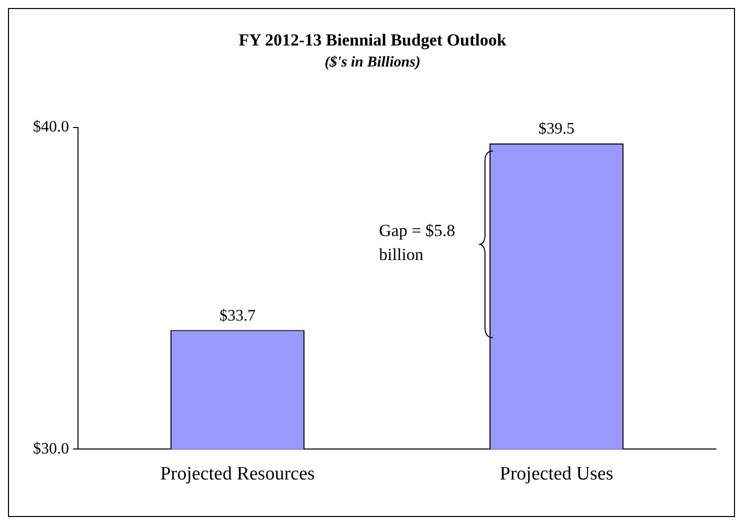 Image resolution: width=743 pixels, height=525 pixels. I want to click on data-label: $33.7, so click(238, 315).